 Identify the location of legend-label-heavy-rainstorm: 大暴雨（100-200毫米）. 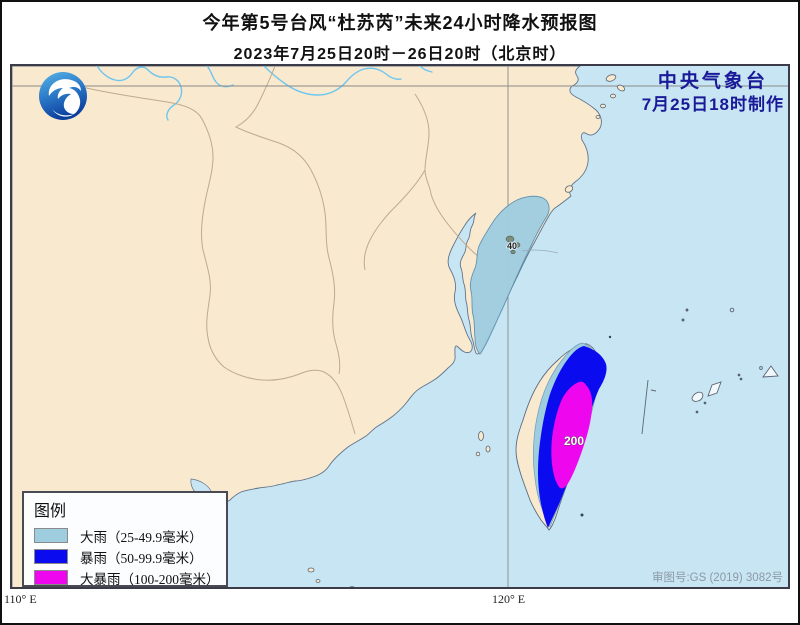
(150, 579).